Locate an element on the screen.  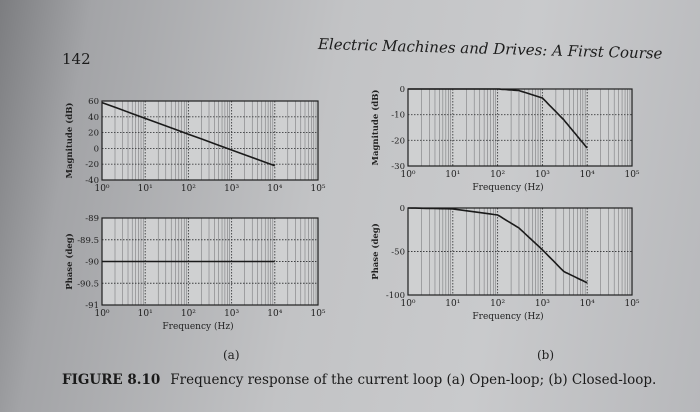
y-tick-label: -90 is located at coordinates (92, 263).